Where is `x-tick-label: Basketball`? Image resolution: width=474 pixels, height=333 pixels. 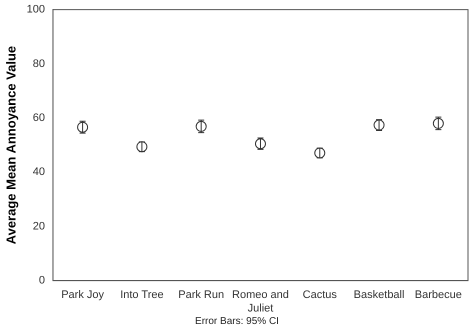 x-tick-label: Basketball is located at coordinates (379, 295).